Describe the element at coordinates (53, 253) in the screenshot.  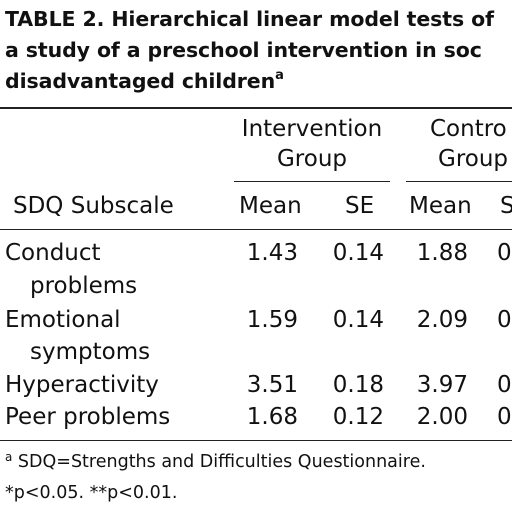
I see `row-1-label-line1: Conduct` at that location.